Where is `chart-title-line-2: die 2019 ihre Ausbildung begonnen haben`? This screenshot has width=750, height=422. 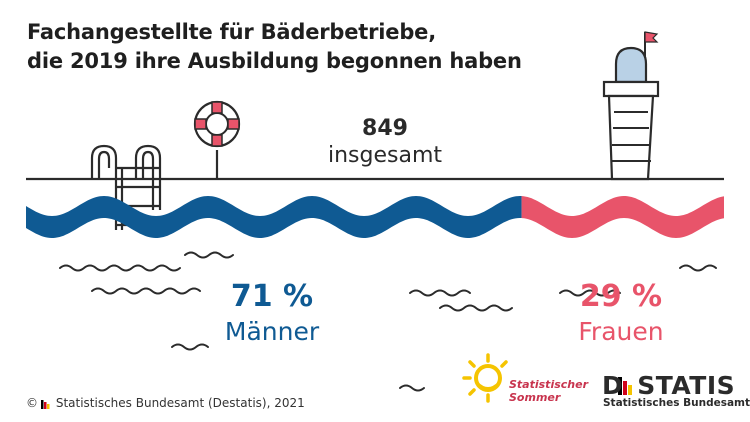
chart-title-line-2: die 2019 ihre Ausbildung begonnen haben is located at coordinates (274, 61).